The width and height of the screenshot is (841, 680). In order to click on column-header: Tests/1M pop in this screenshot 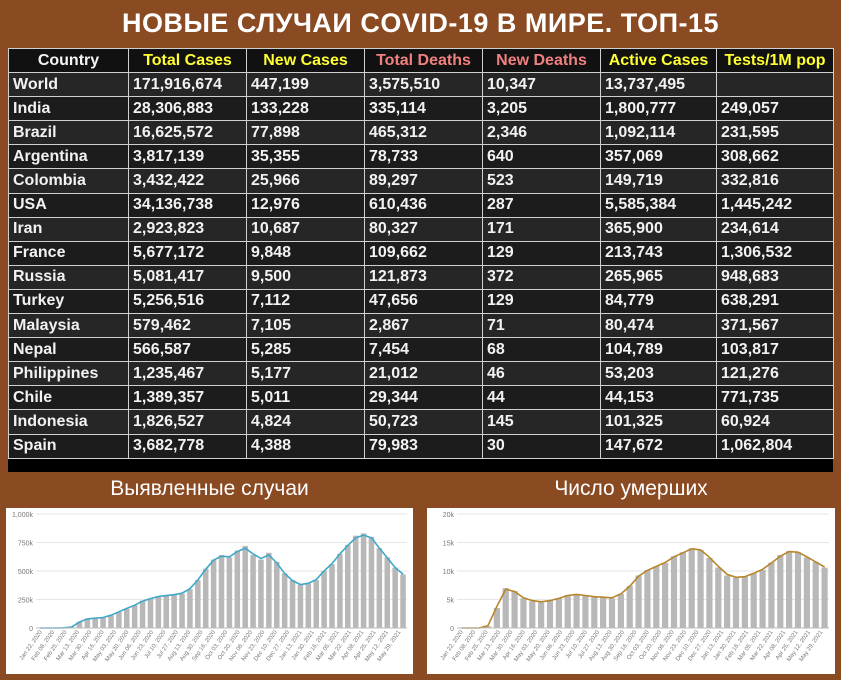, I will do `click(775, 60)`.